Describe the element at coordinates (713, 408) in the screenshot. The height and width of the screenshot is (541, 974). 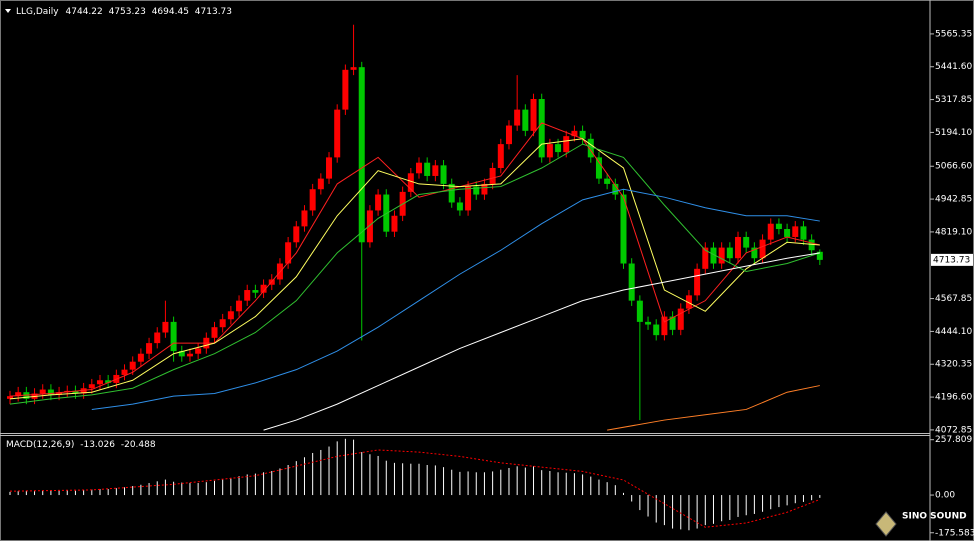
I see `moving-average` at that location.